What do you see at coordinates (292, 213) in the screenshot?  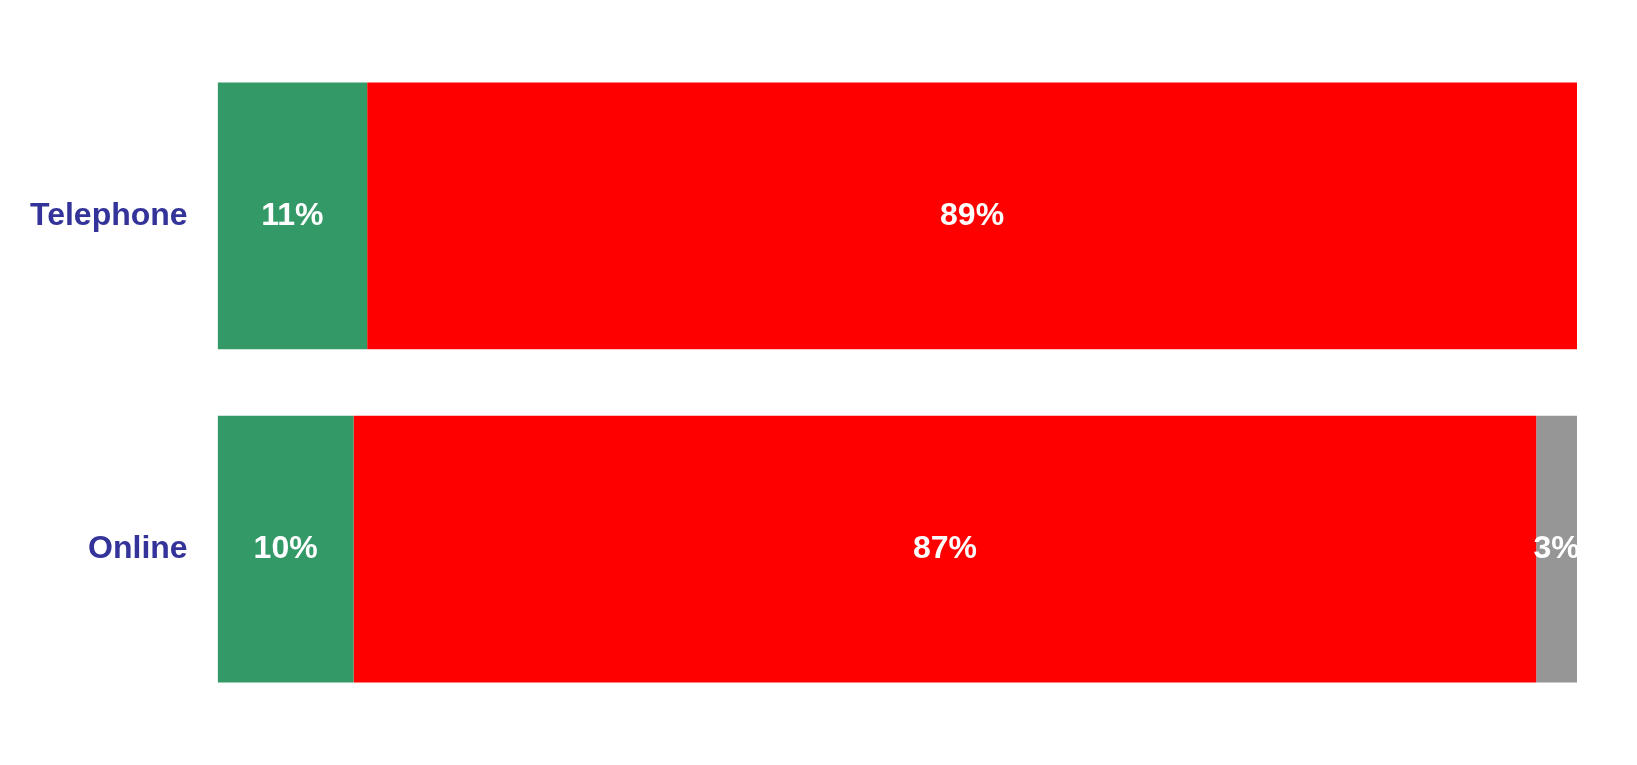 I see `data-label: 11%` at bounding box center [292, 213].